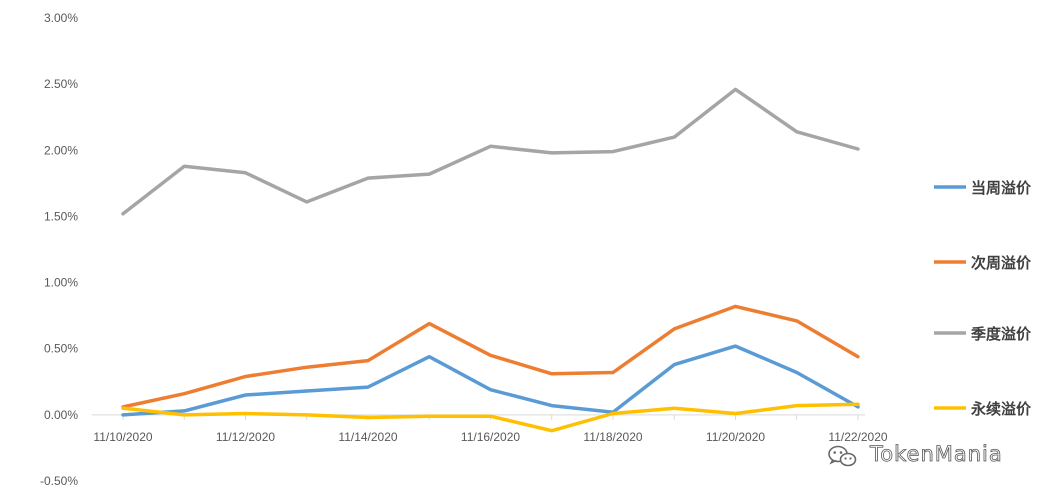 The width and height of the screenshot is (1053, 496). What do you see at coordinates (612, 437) in the screenshot?
I see `x-tick-label: 11/18/2020` at bounding box center [612, 437].